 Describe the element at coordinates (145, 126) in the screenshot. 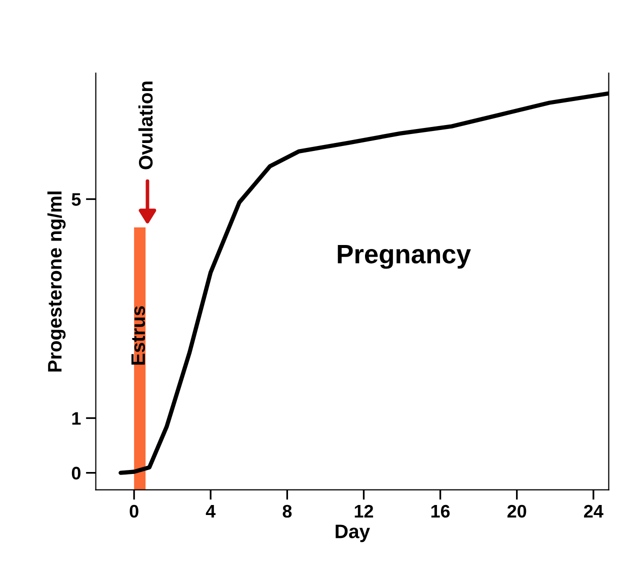

I see `annotation: Ovulation` at that location.